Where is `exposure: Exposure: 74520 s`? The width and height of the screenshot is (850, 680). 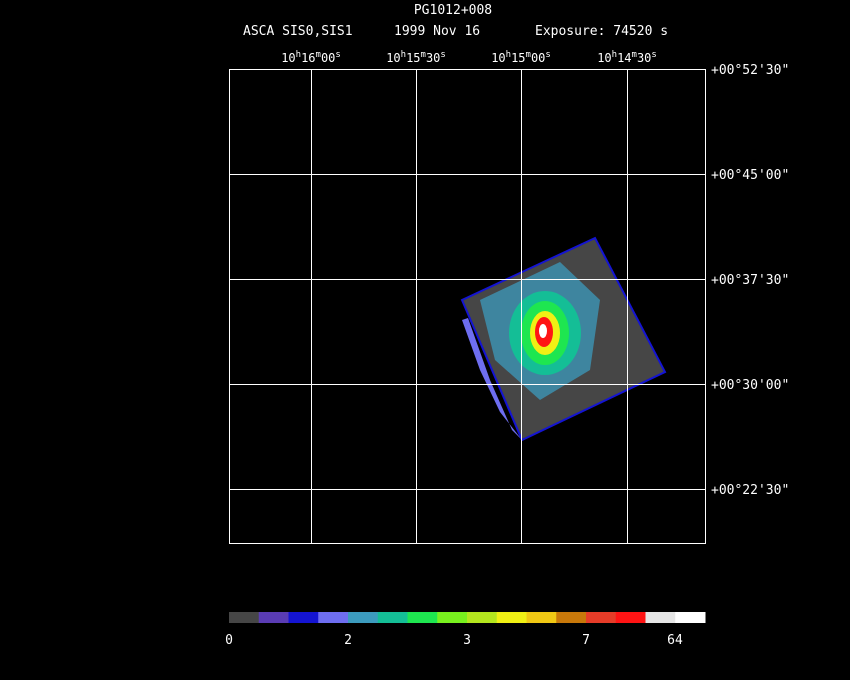
exposure: Exposure: 74520 s is located at coordinates (601, 31).